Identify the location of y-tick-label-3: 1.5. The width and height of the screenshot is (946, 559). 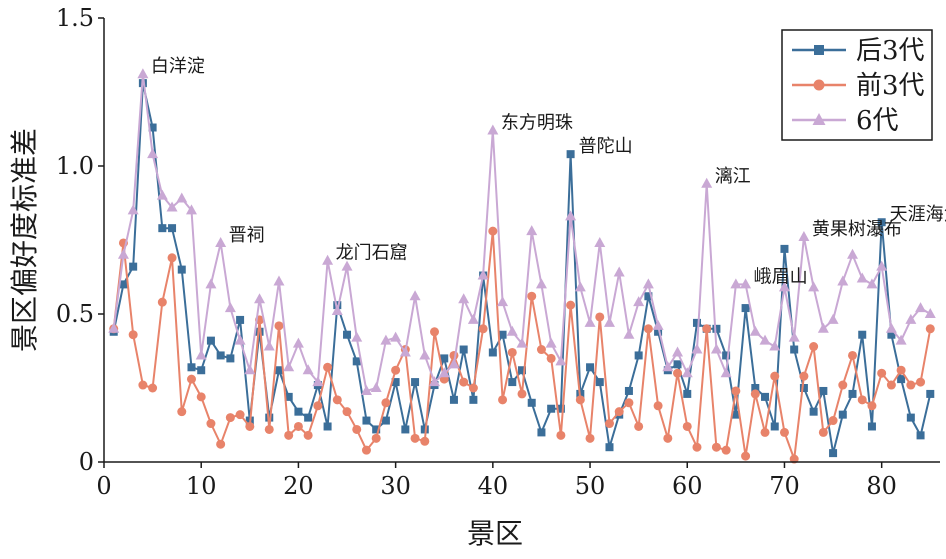
(75, 18).